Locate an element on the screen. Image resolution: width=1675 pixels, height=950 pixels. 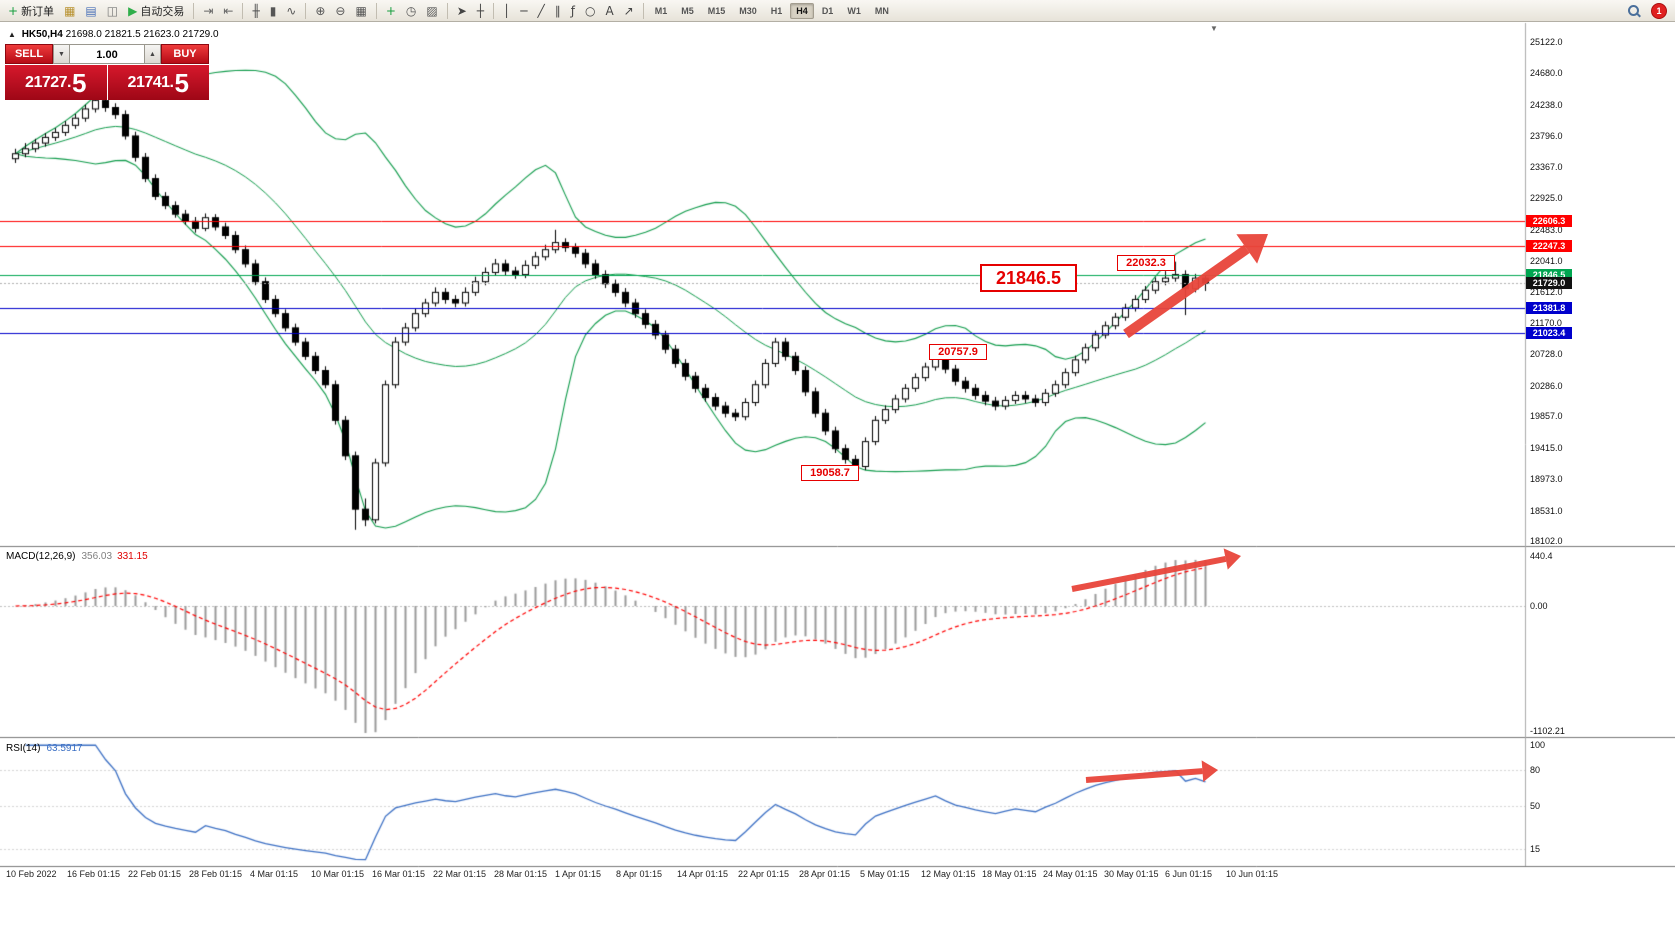
time-axis-label: 28 Mar 01:15 is located at coordinates (521, 874).